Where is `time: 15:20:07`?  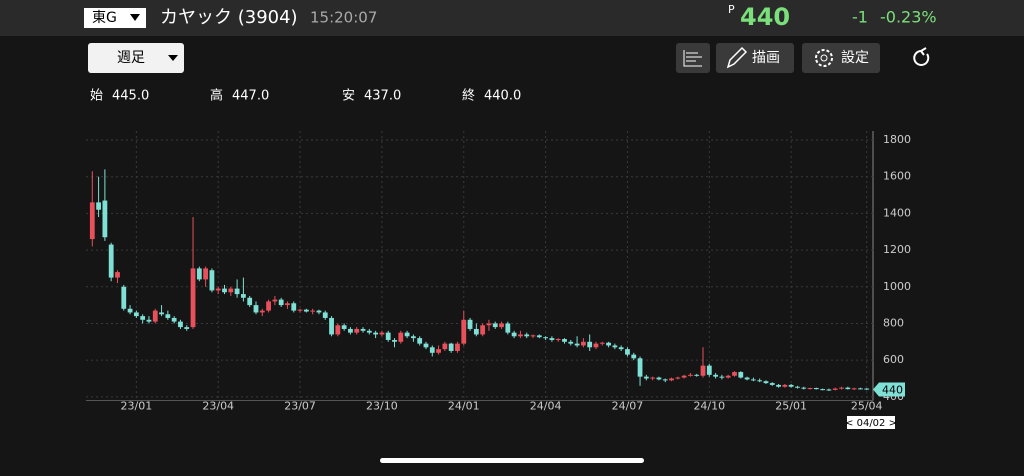
time: 15:20:07 is located at coordinates (343, 18).